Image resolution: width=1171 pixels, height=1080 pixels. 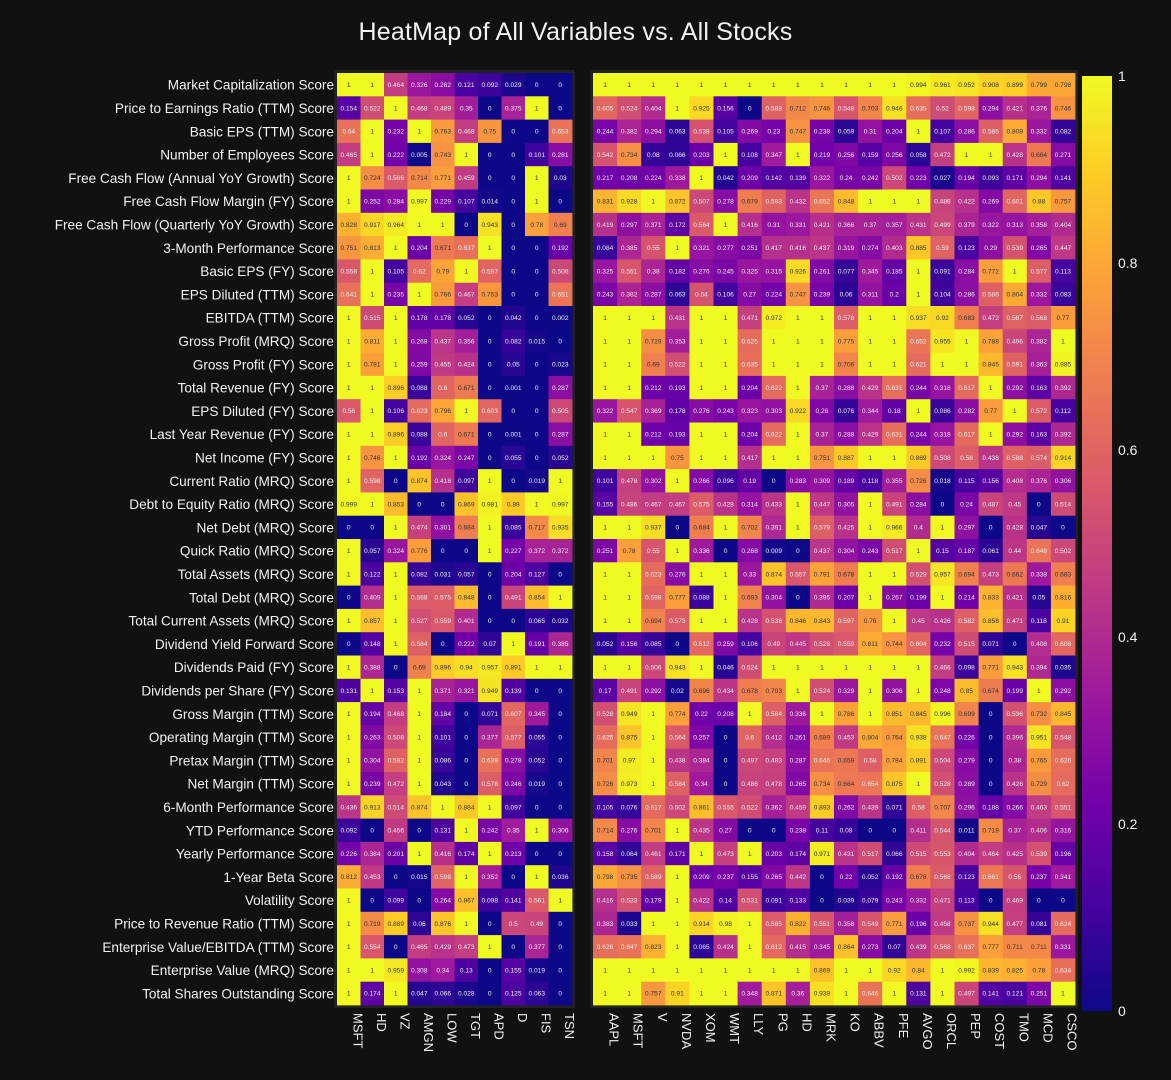 I want to click on cell-value-label: 0.18, so click(x=894, y=411).